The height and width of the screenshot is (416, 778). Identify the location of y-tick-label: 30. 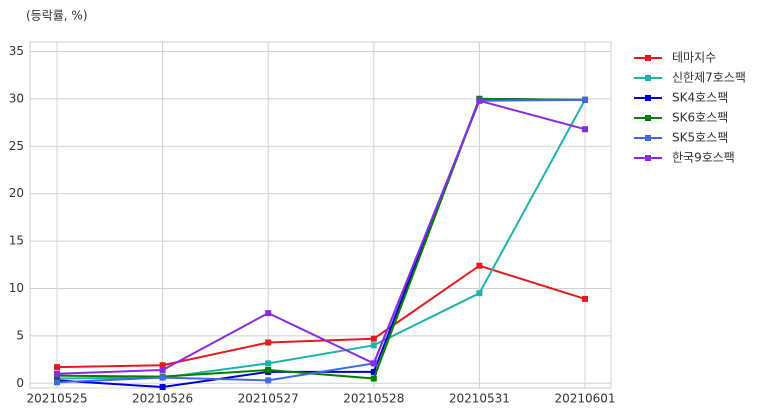
(16, 98).